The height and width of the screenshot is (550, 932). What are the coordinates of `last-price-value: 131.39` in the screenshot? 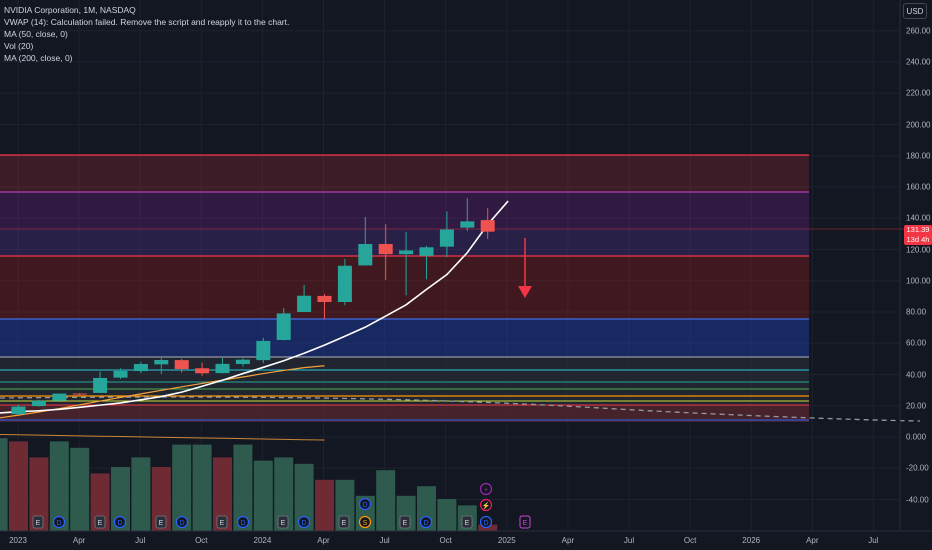 It's located at (918, 229).